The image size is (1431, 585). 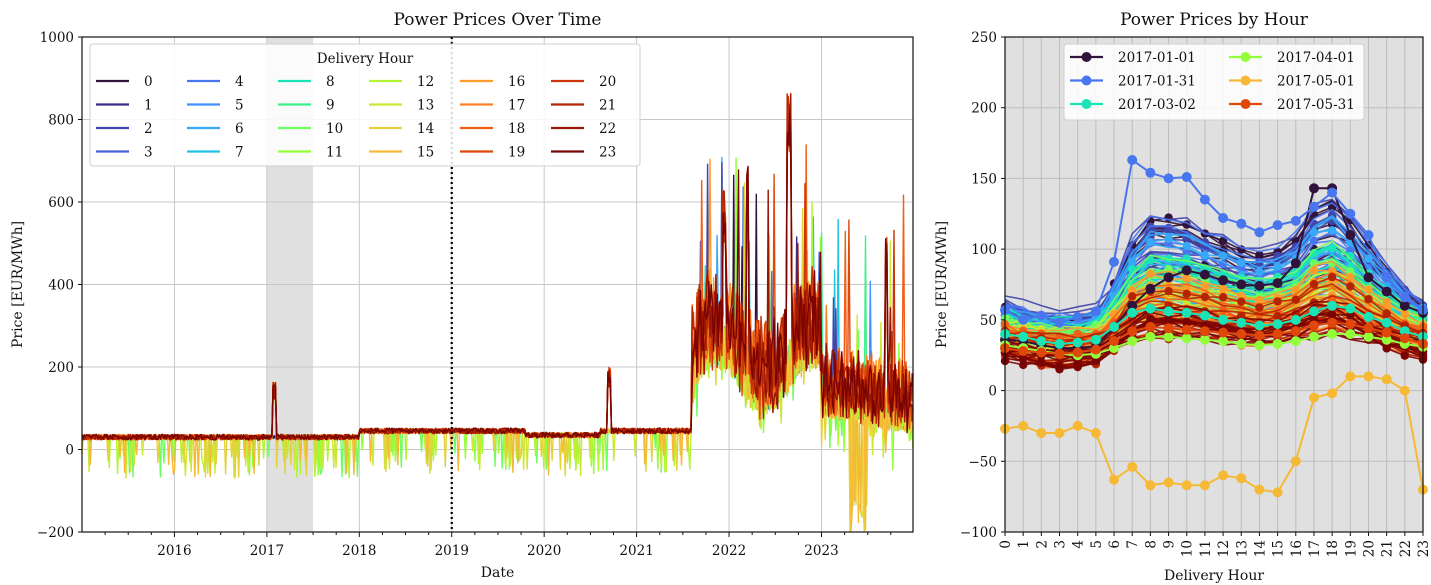 What do you see at coordinates (516, 106) in the screenshot?
I see `legend-label-17: 17` at bounding box center [516, 106].